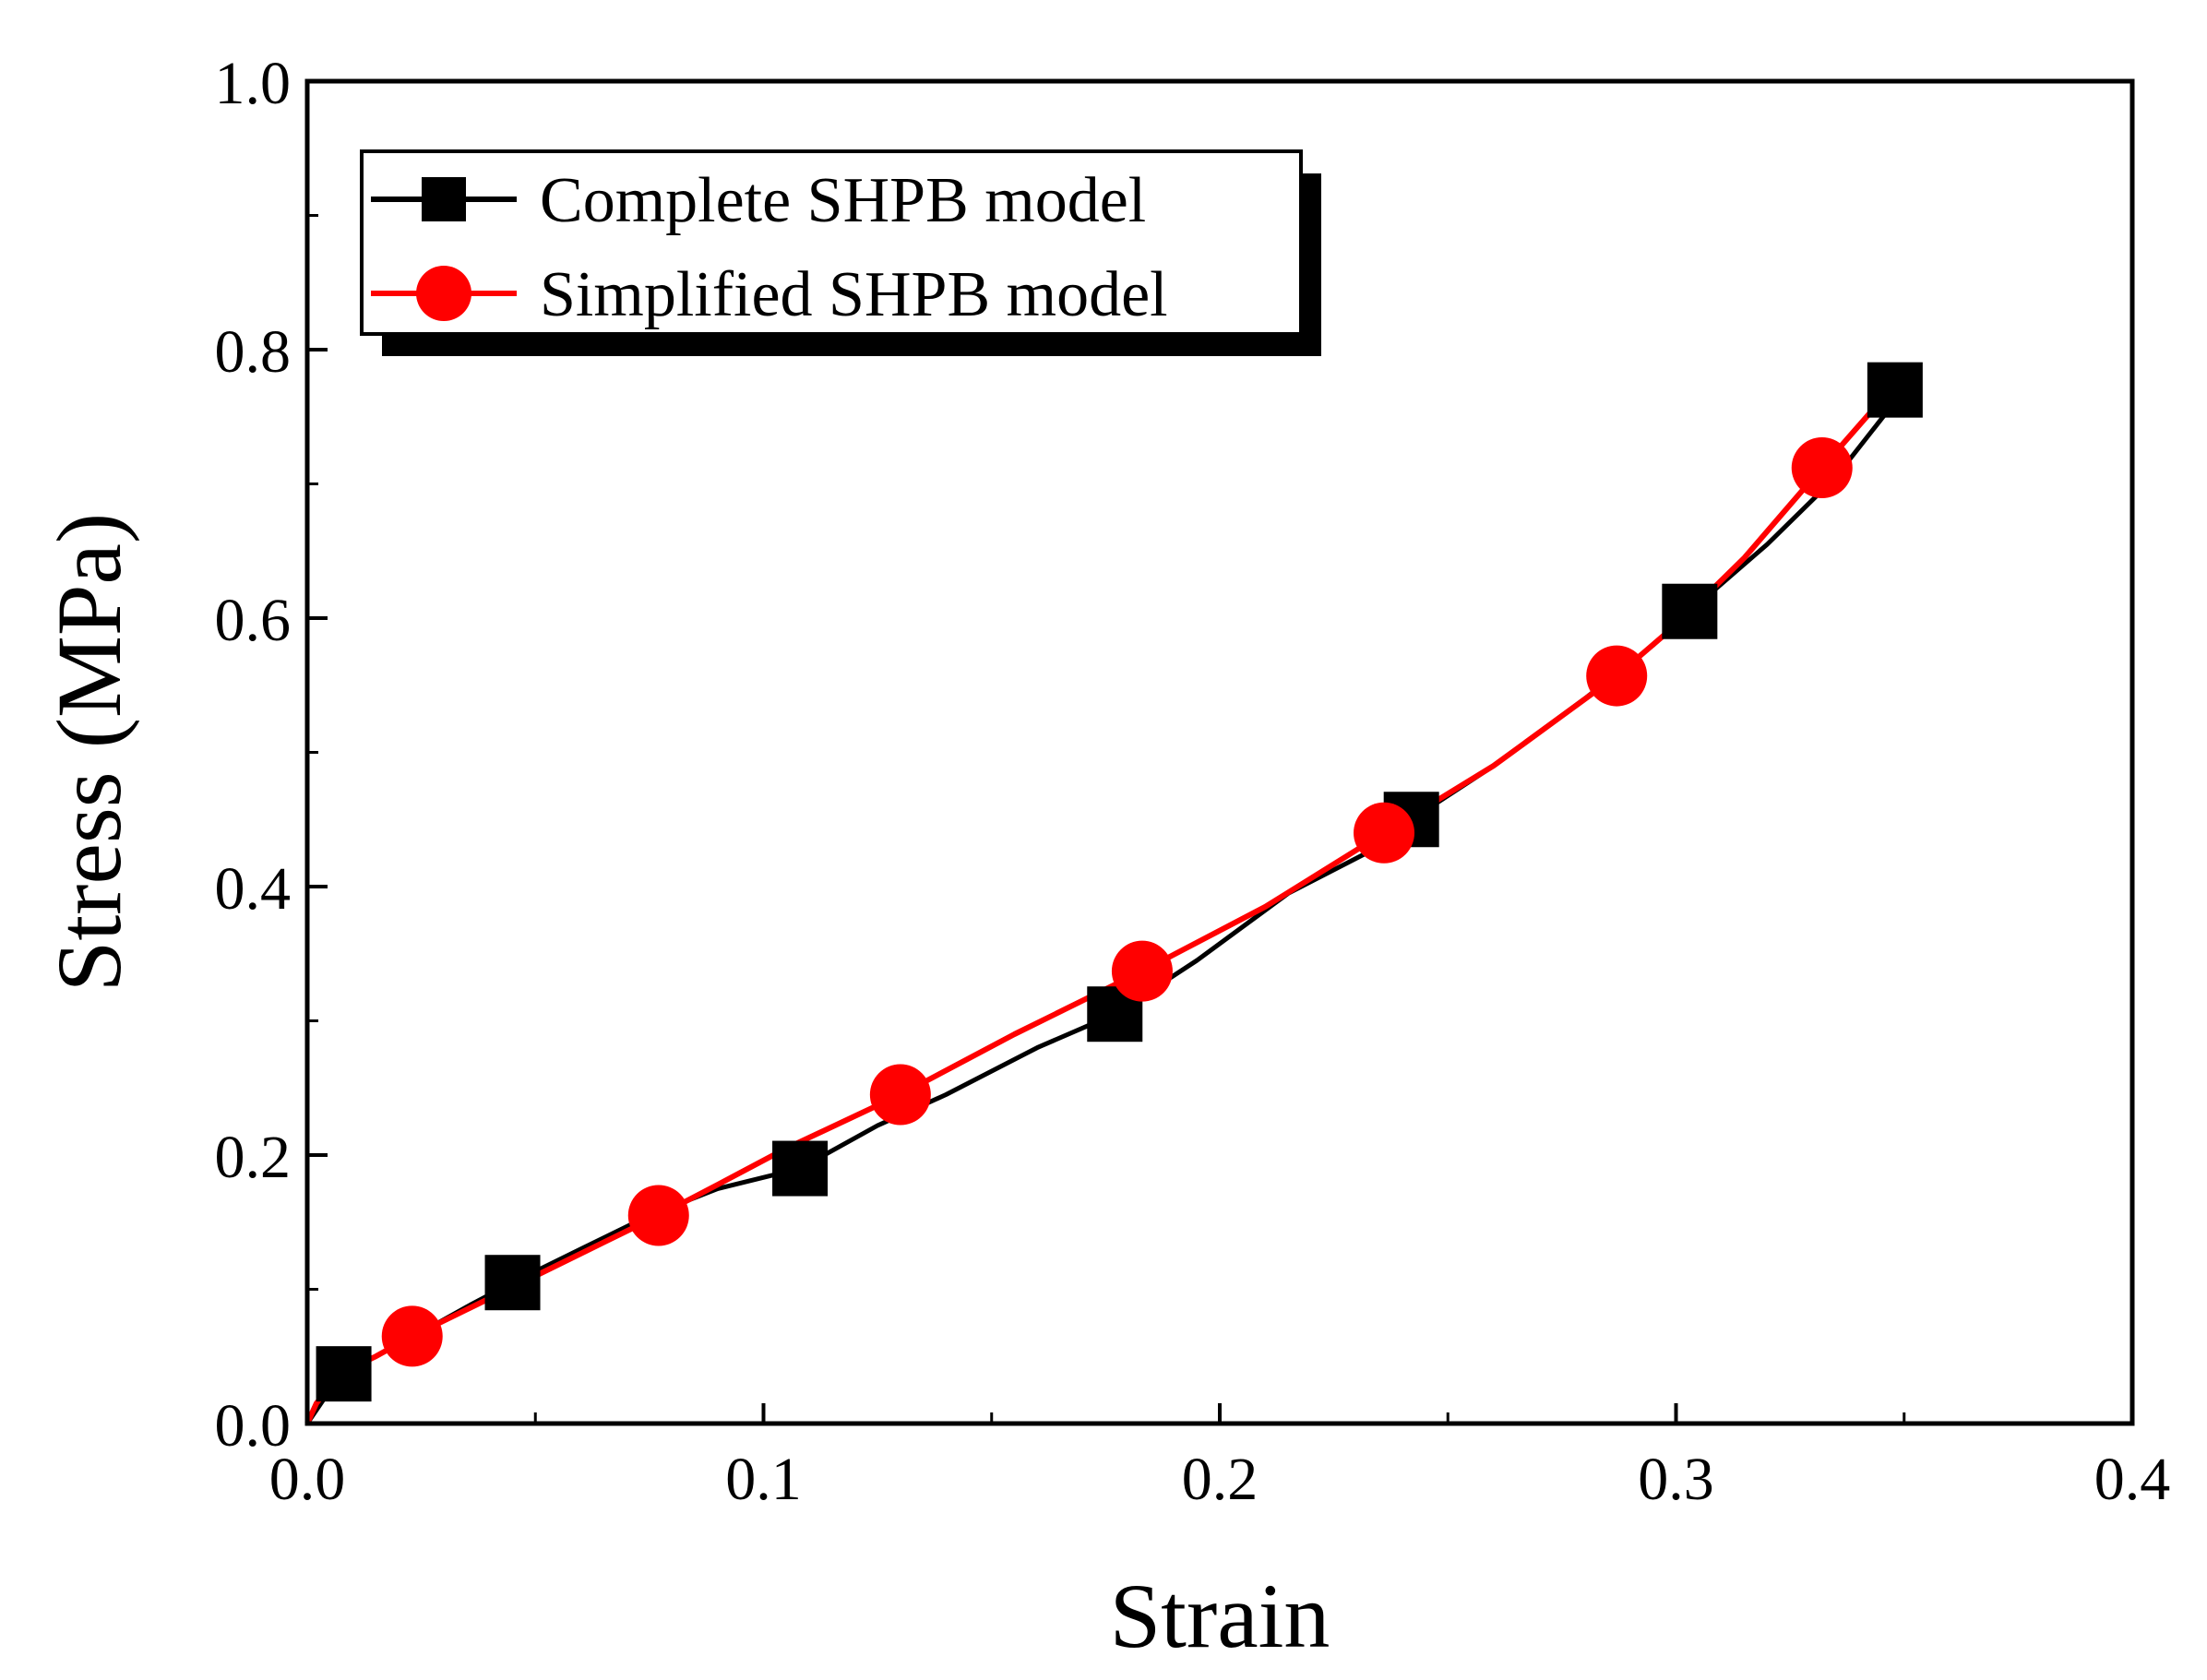 The height and width of the screenshot is (1680, 2207). I want to click on legend-marker-circle, so click(443, 293).